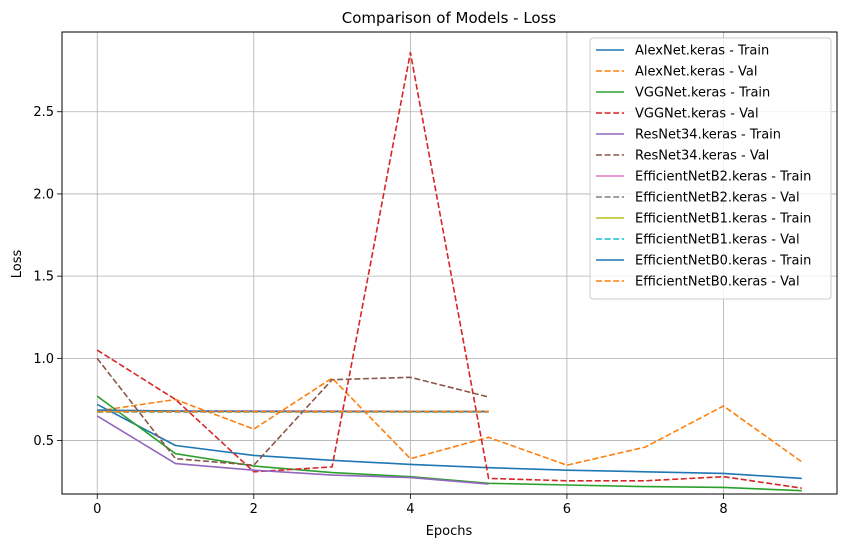 The image size is (846, 547). I want to click on legend-label: VGGNet.keras - Train, so click(702, 93).